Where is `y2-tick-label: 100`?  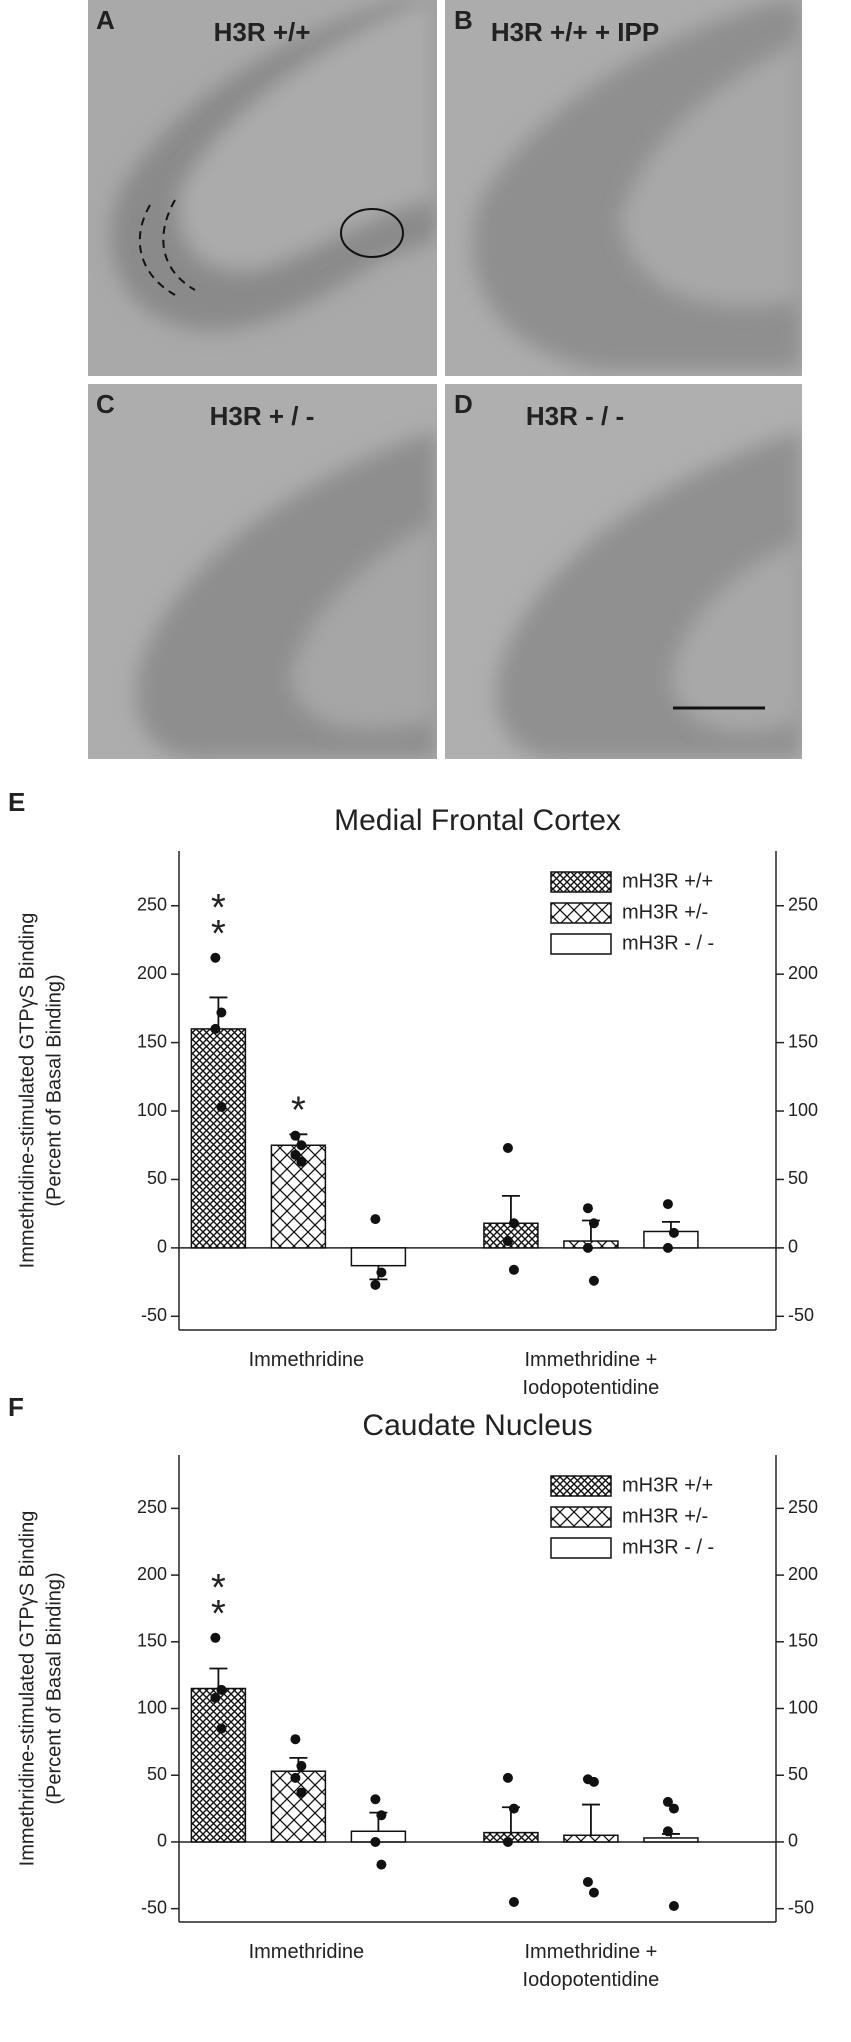
y2-tick-label: 100 is located at coordinates (803, 1110).